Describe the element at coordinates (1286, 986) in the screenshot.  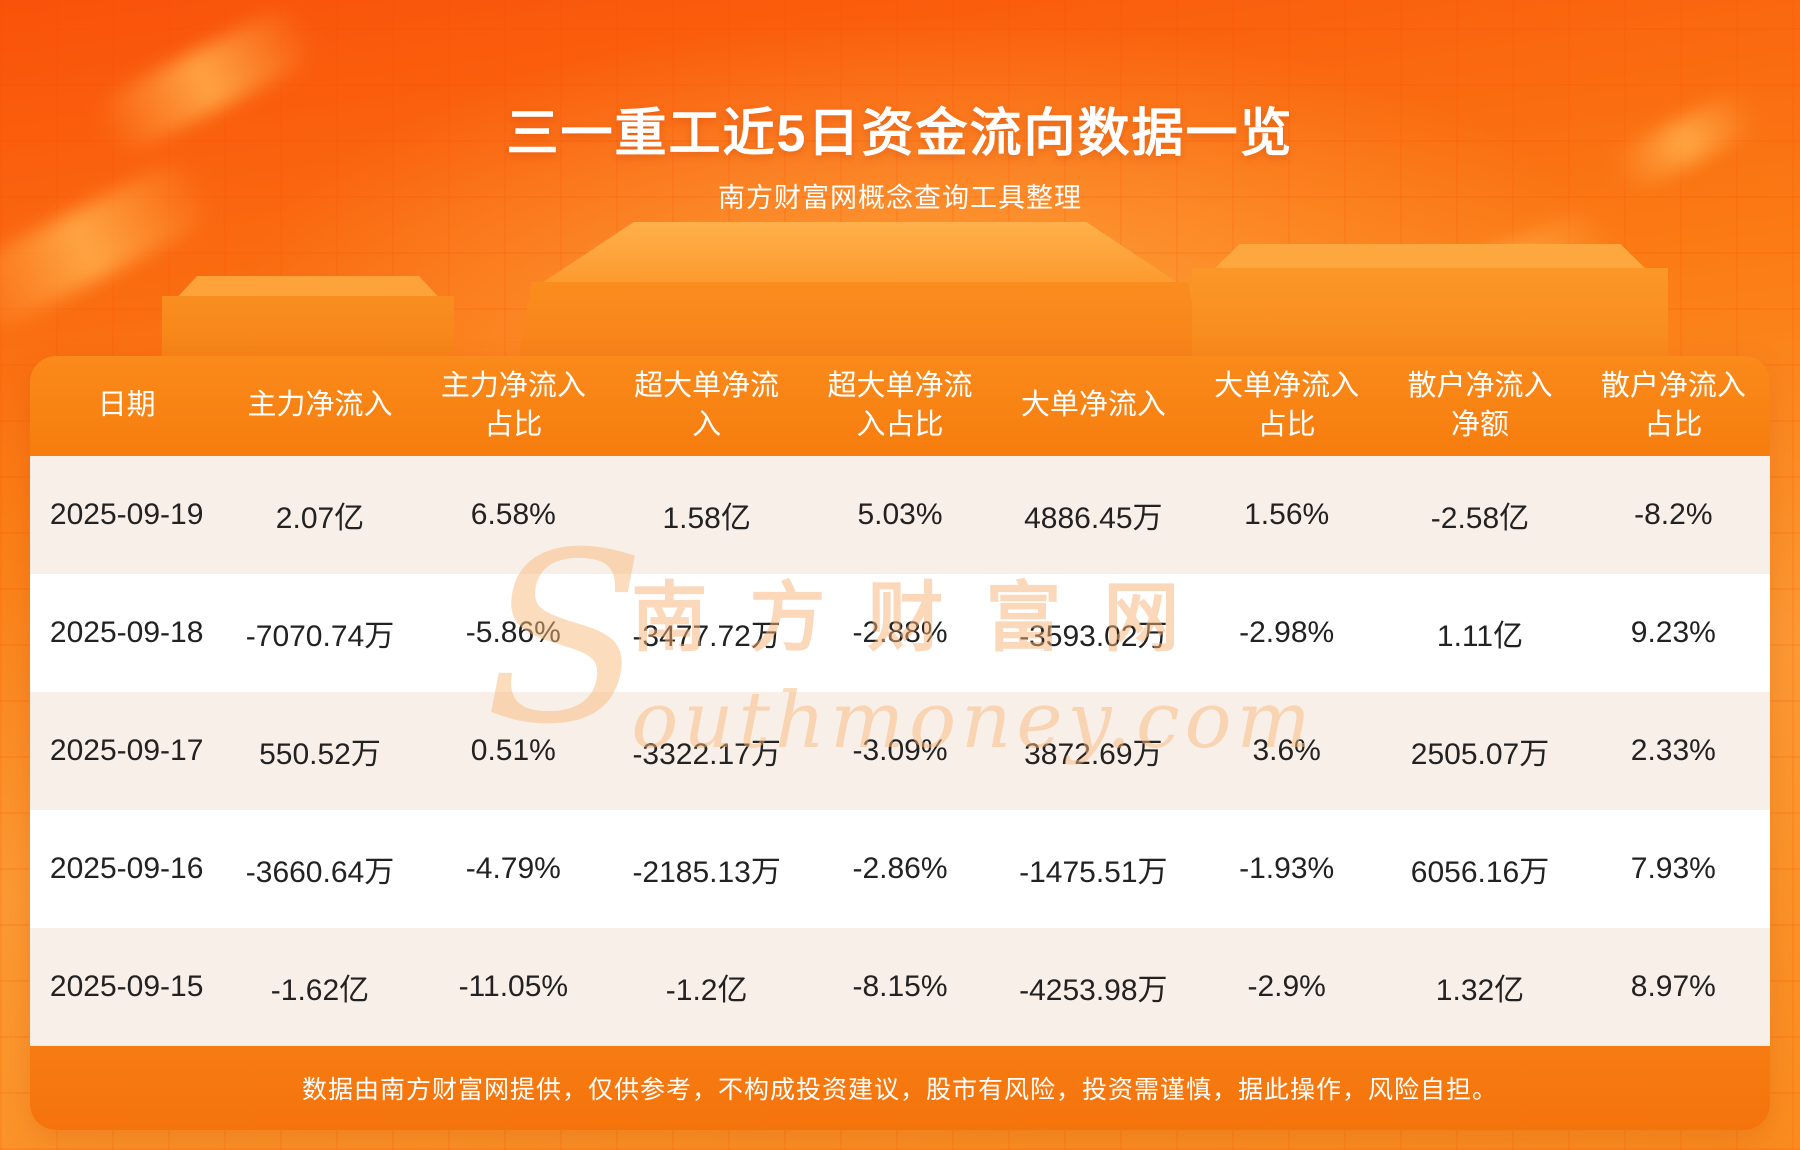
I see `table-cell: -2.9%` at that location.